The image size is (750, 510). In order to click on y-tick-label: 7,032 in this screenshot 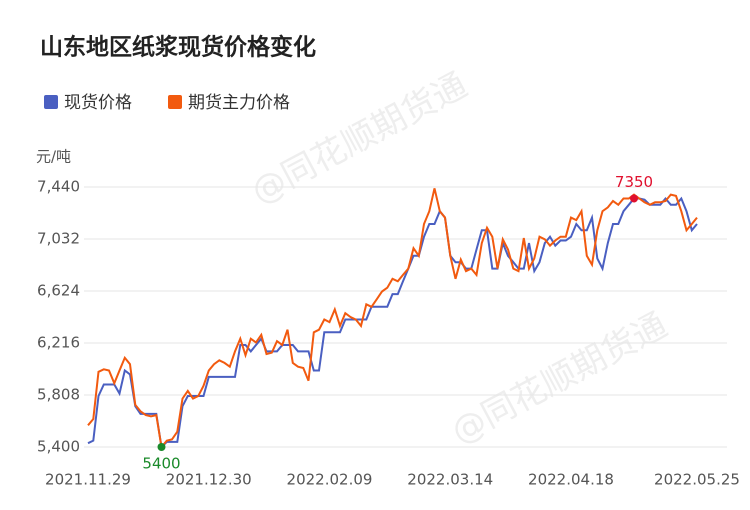, I will do `click(58, 239)`.